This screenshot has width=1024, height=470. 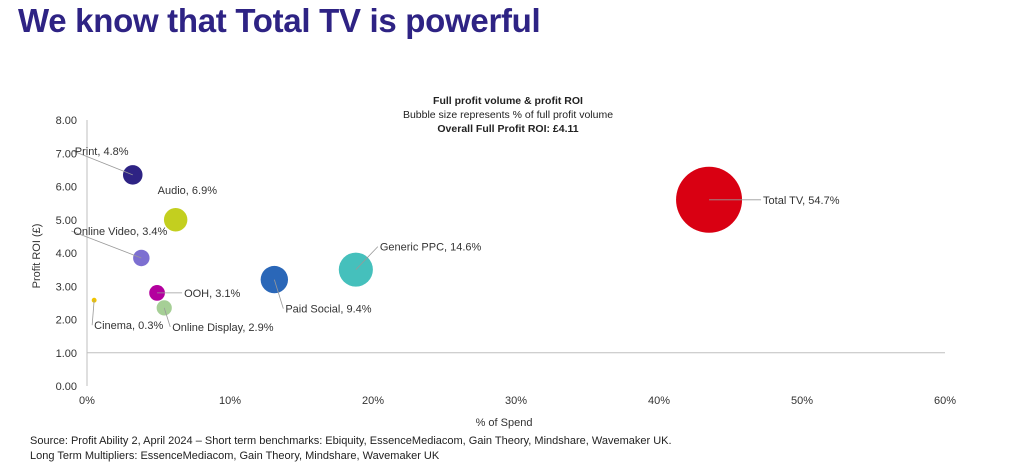 I want to click on data-label: Total TV, 54.7%, so click(x=801, y=201).